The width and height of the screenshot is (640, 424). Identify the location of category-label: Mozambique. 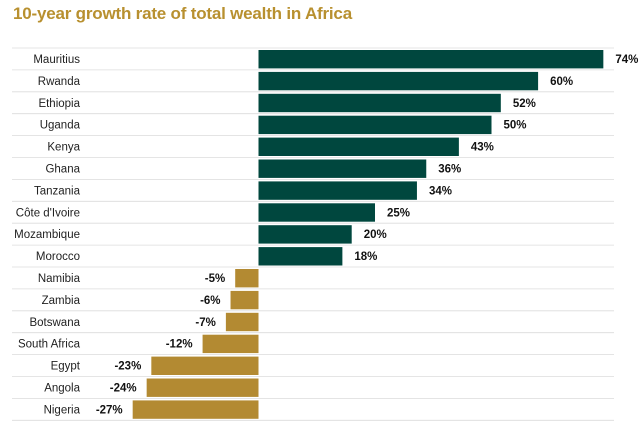
(47, 235).